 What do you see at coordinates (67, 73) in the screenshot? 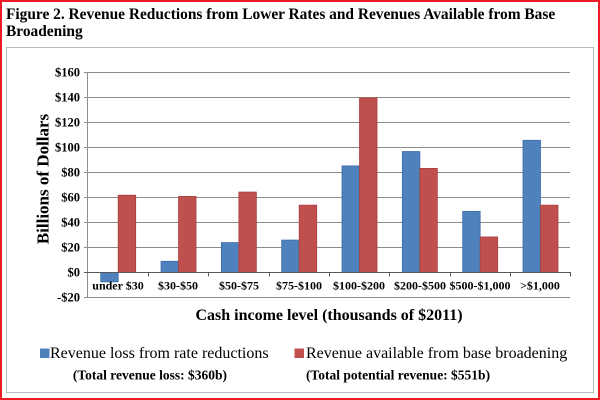
I see `svg-text: $160` at bounding box center [67, 73].